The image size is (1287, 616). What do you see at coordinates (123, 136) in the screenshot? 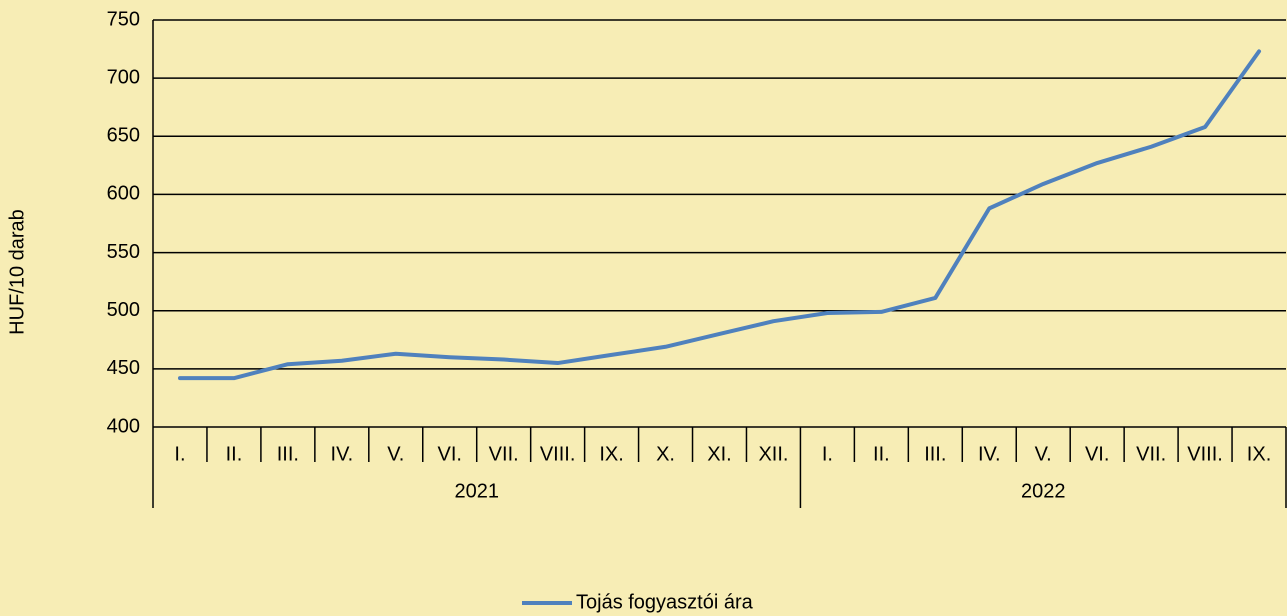
I see `y-tick-label: 650` at bounding box center [123, 136].